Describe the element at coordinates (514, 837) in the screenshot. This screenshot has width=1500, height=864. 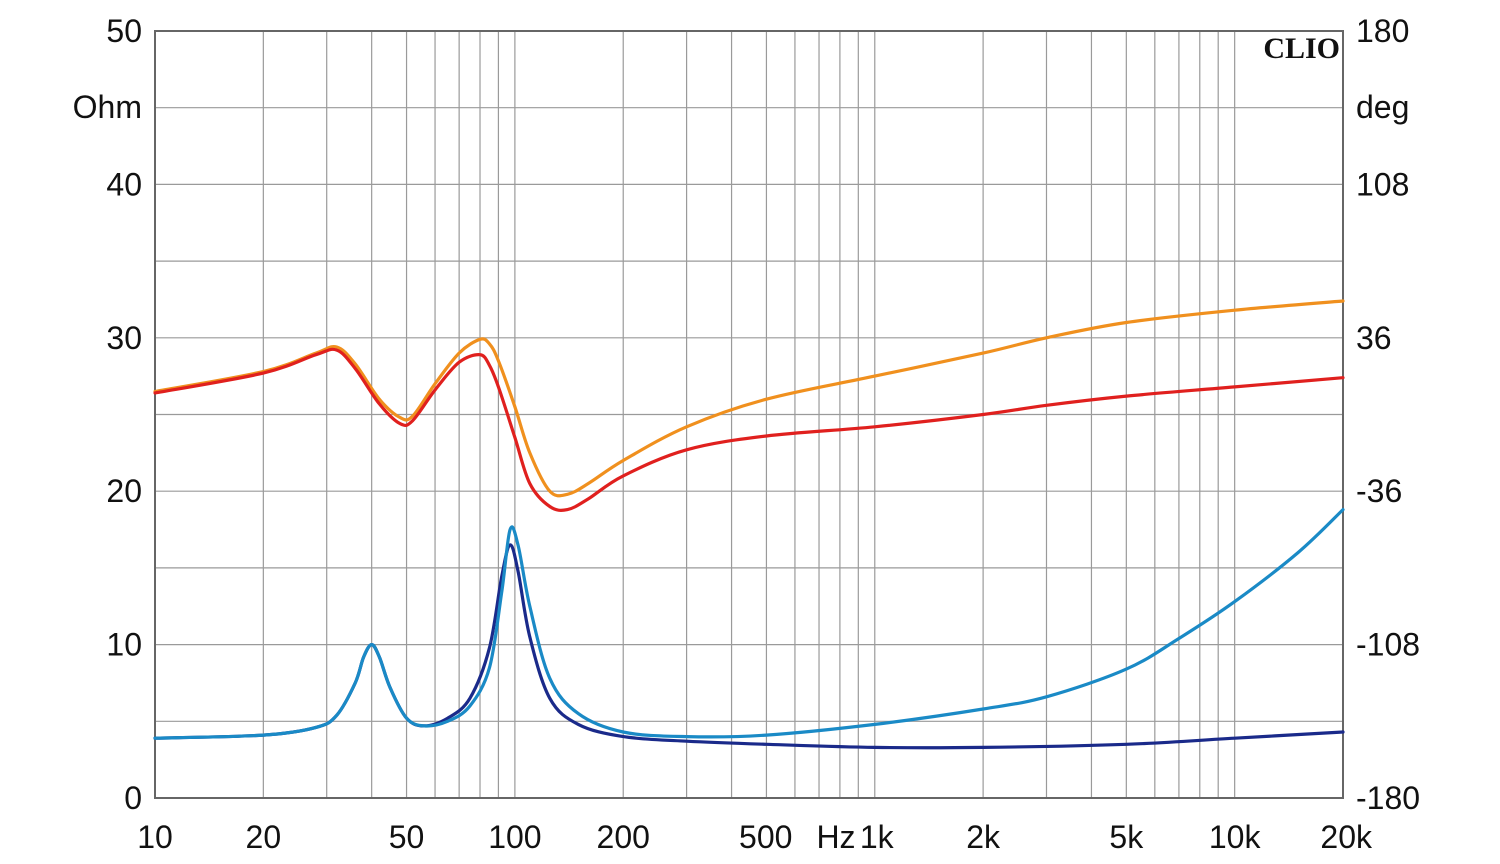
I see `x-axis-tick-label: 100` at that location.